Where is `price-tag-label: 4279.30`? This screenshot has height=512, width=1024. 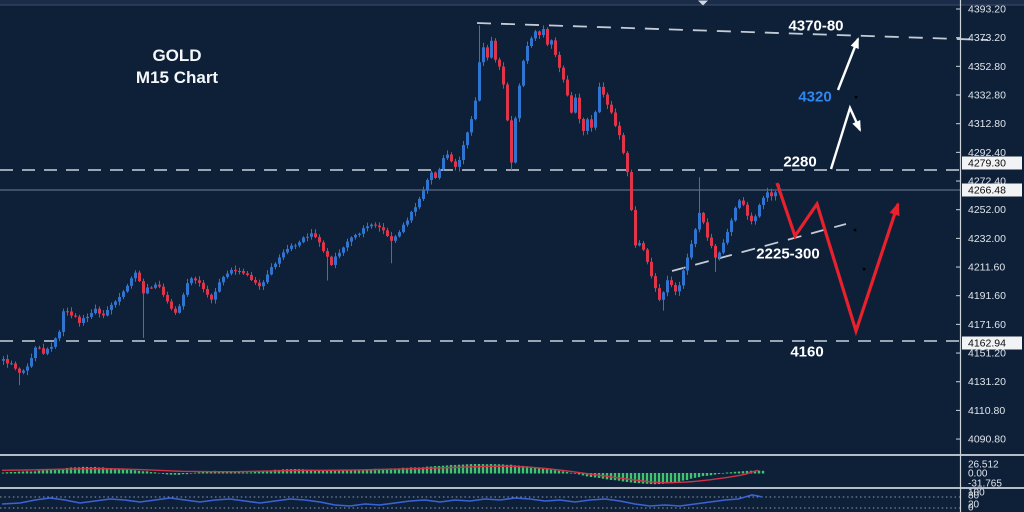
price-tag-label: 4279.30 is located at coordinates (987, 164).